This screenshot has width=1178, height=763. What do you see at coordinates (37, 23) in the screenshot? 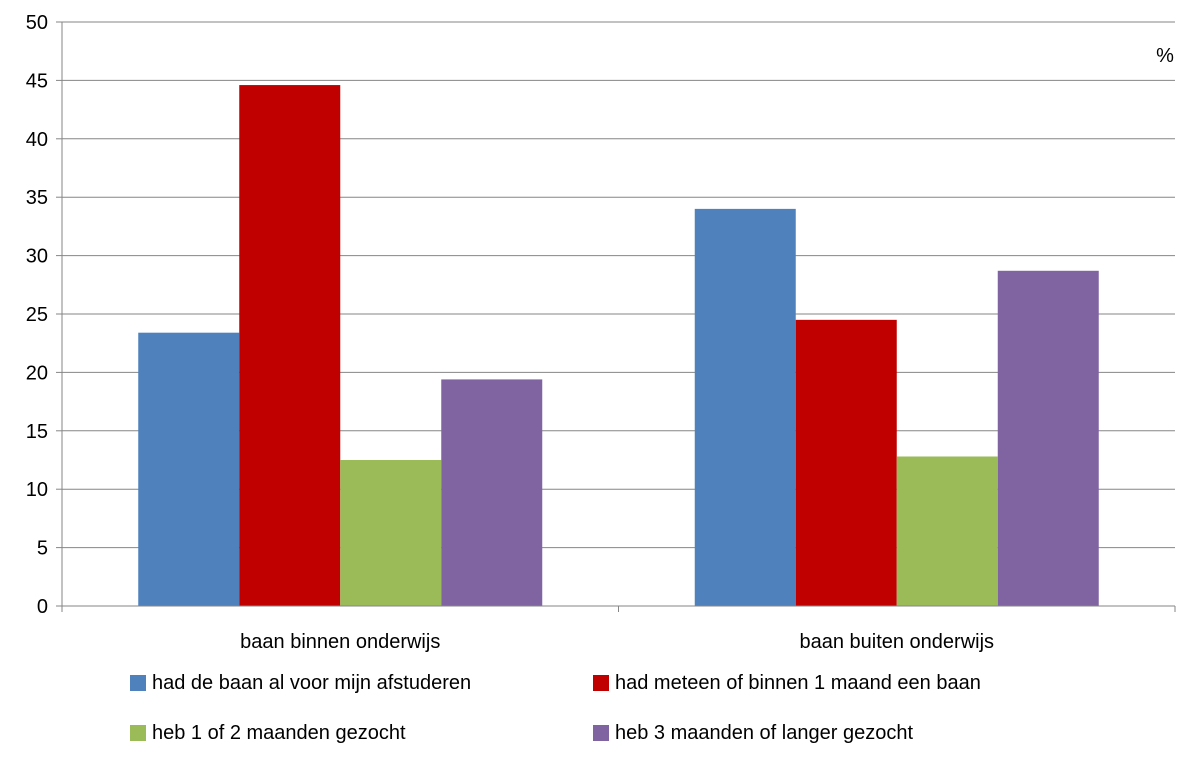
I see `y-tick-label: 50` at bounding box center [37, 23].